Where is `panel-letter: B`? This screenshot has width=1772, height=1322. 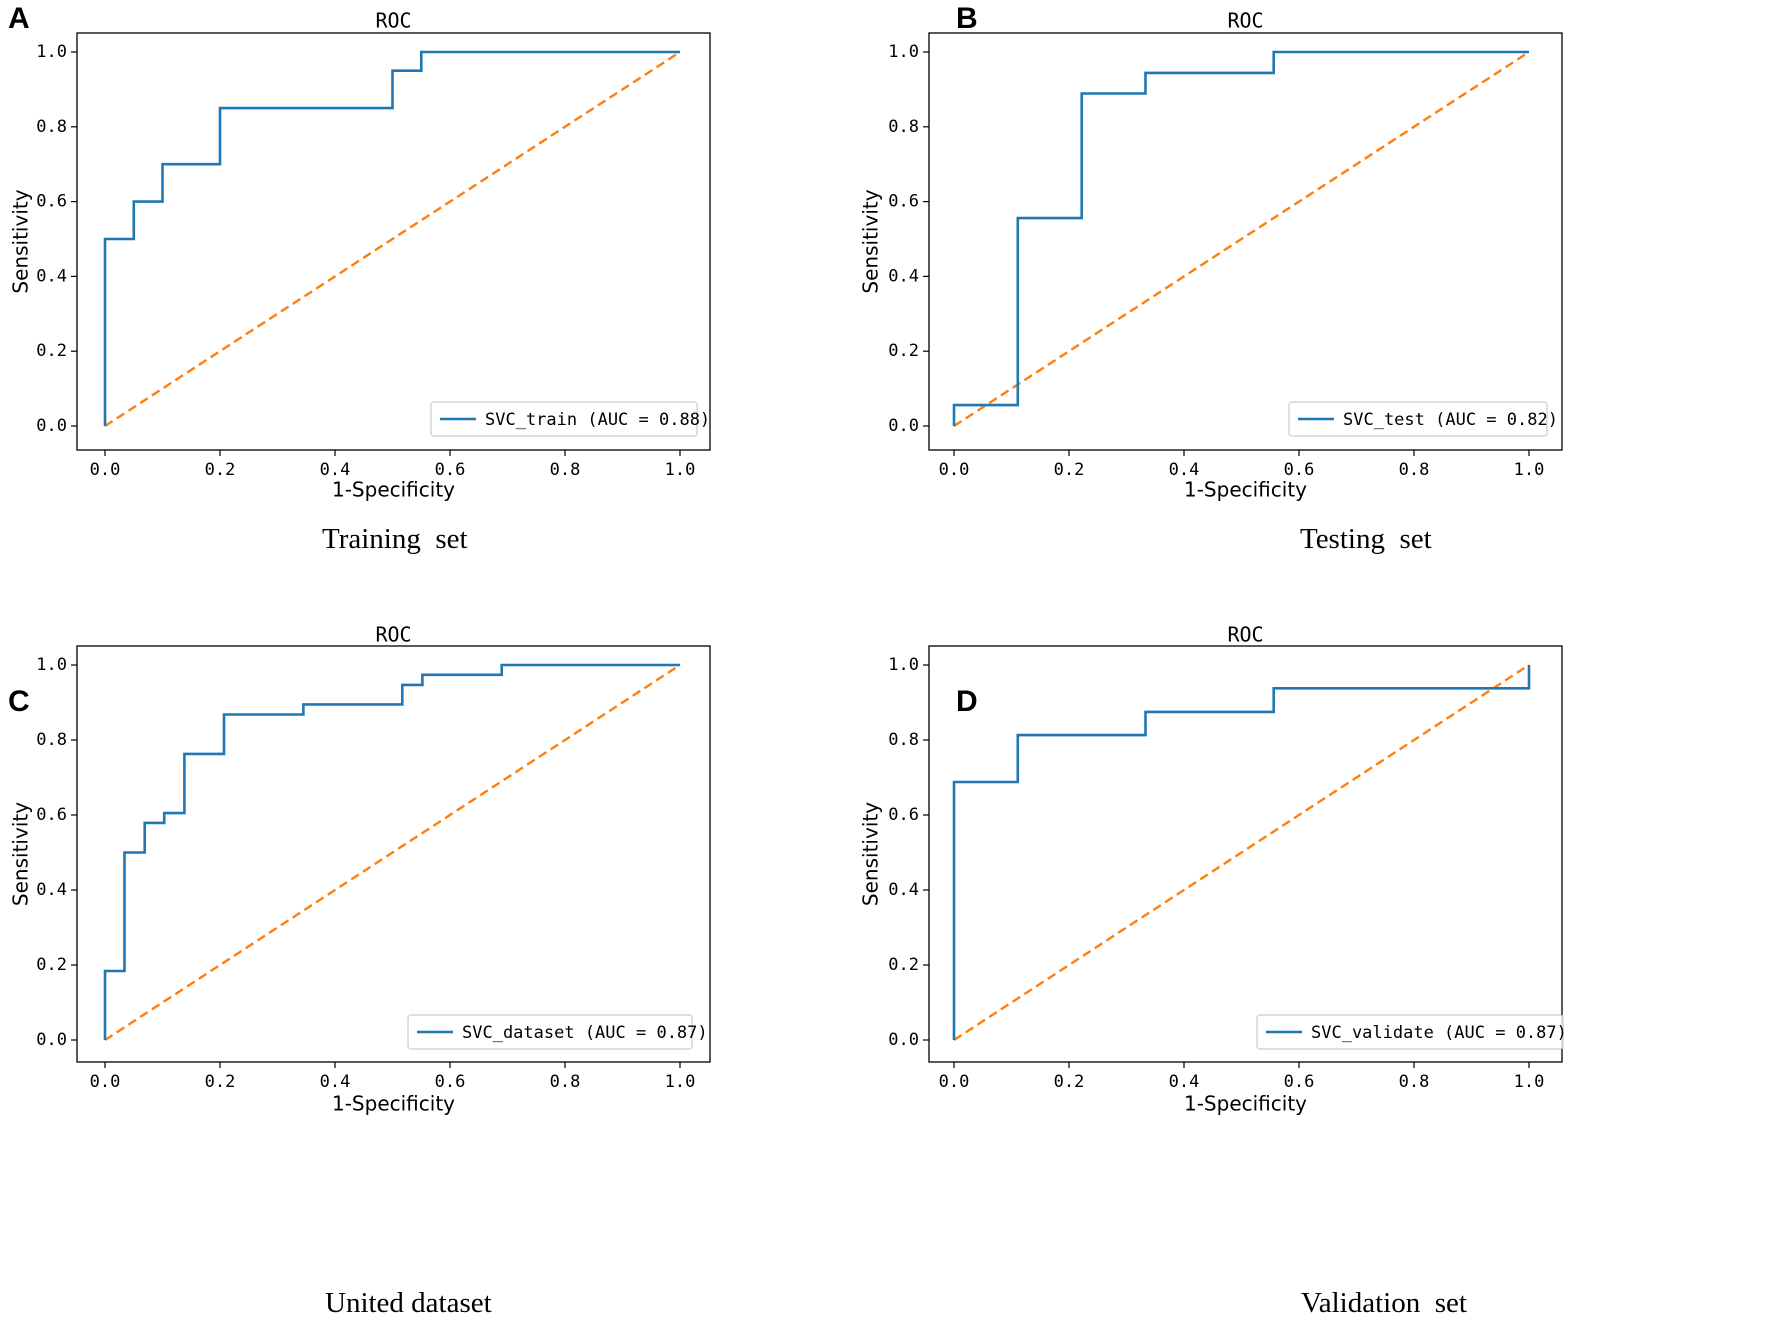 panel-letter: B is located at coordinates (967, 18).